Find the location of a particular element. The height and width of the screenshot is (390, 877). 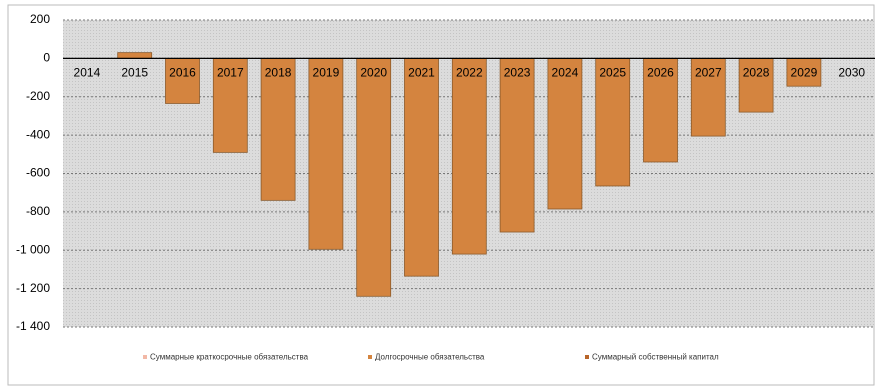

x-tick-label: 2029 is located at coordinates (804, 73).